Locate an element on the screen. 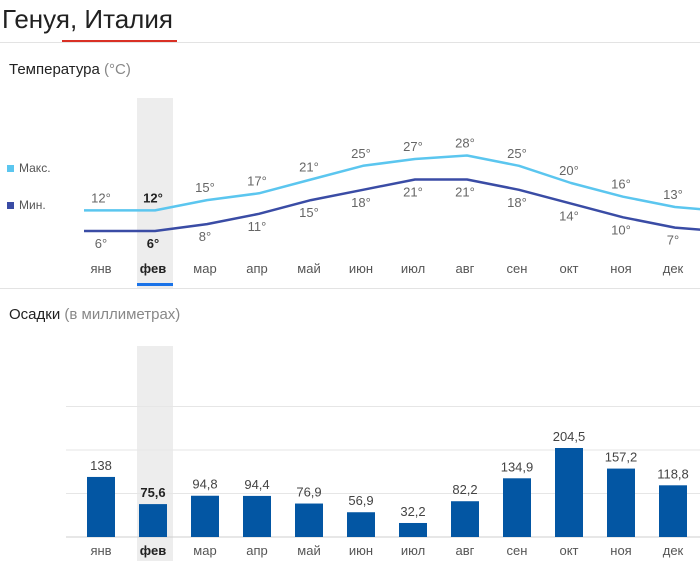 Image resolution: width=700 pixels, height=561 pixels. max-temp-label: 20° is located at coordinates (569, 170).